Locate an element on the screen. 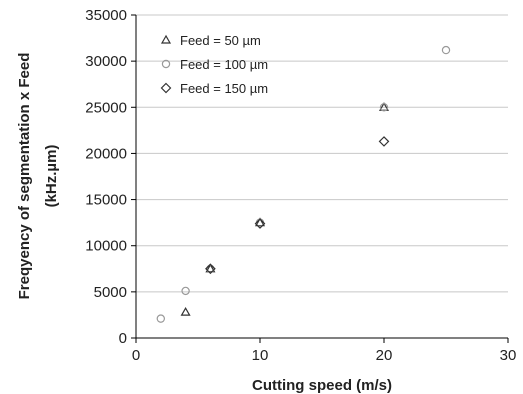 The image size is (523, 394). data-point-triangle is located at coordinates (185, 311).